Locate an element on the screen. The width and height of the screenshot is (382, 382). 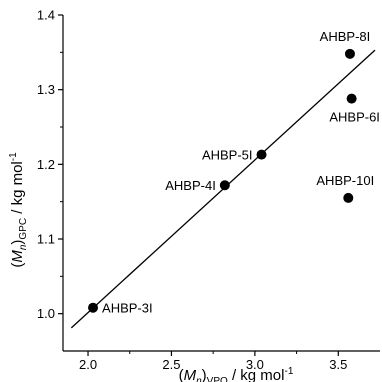
x-tick-label: 3.0 is located at coordinates (255, 364).